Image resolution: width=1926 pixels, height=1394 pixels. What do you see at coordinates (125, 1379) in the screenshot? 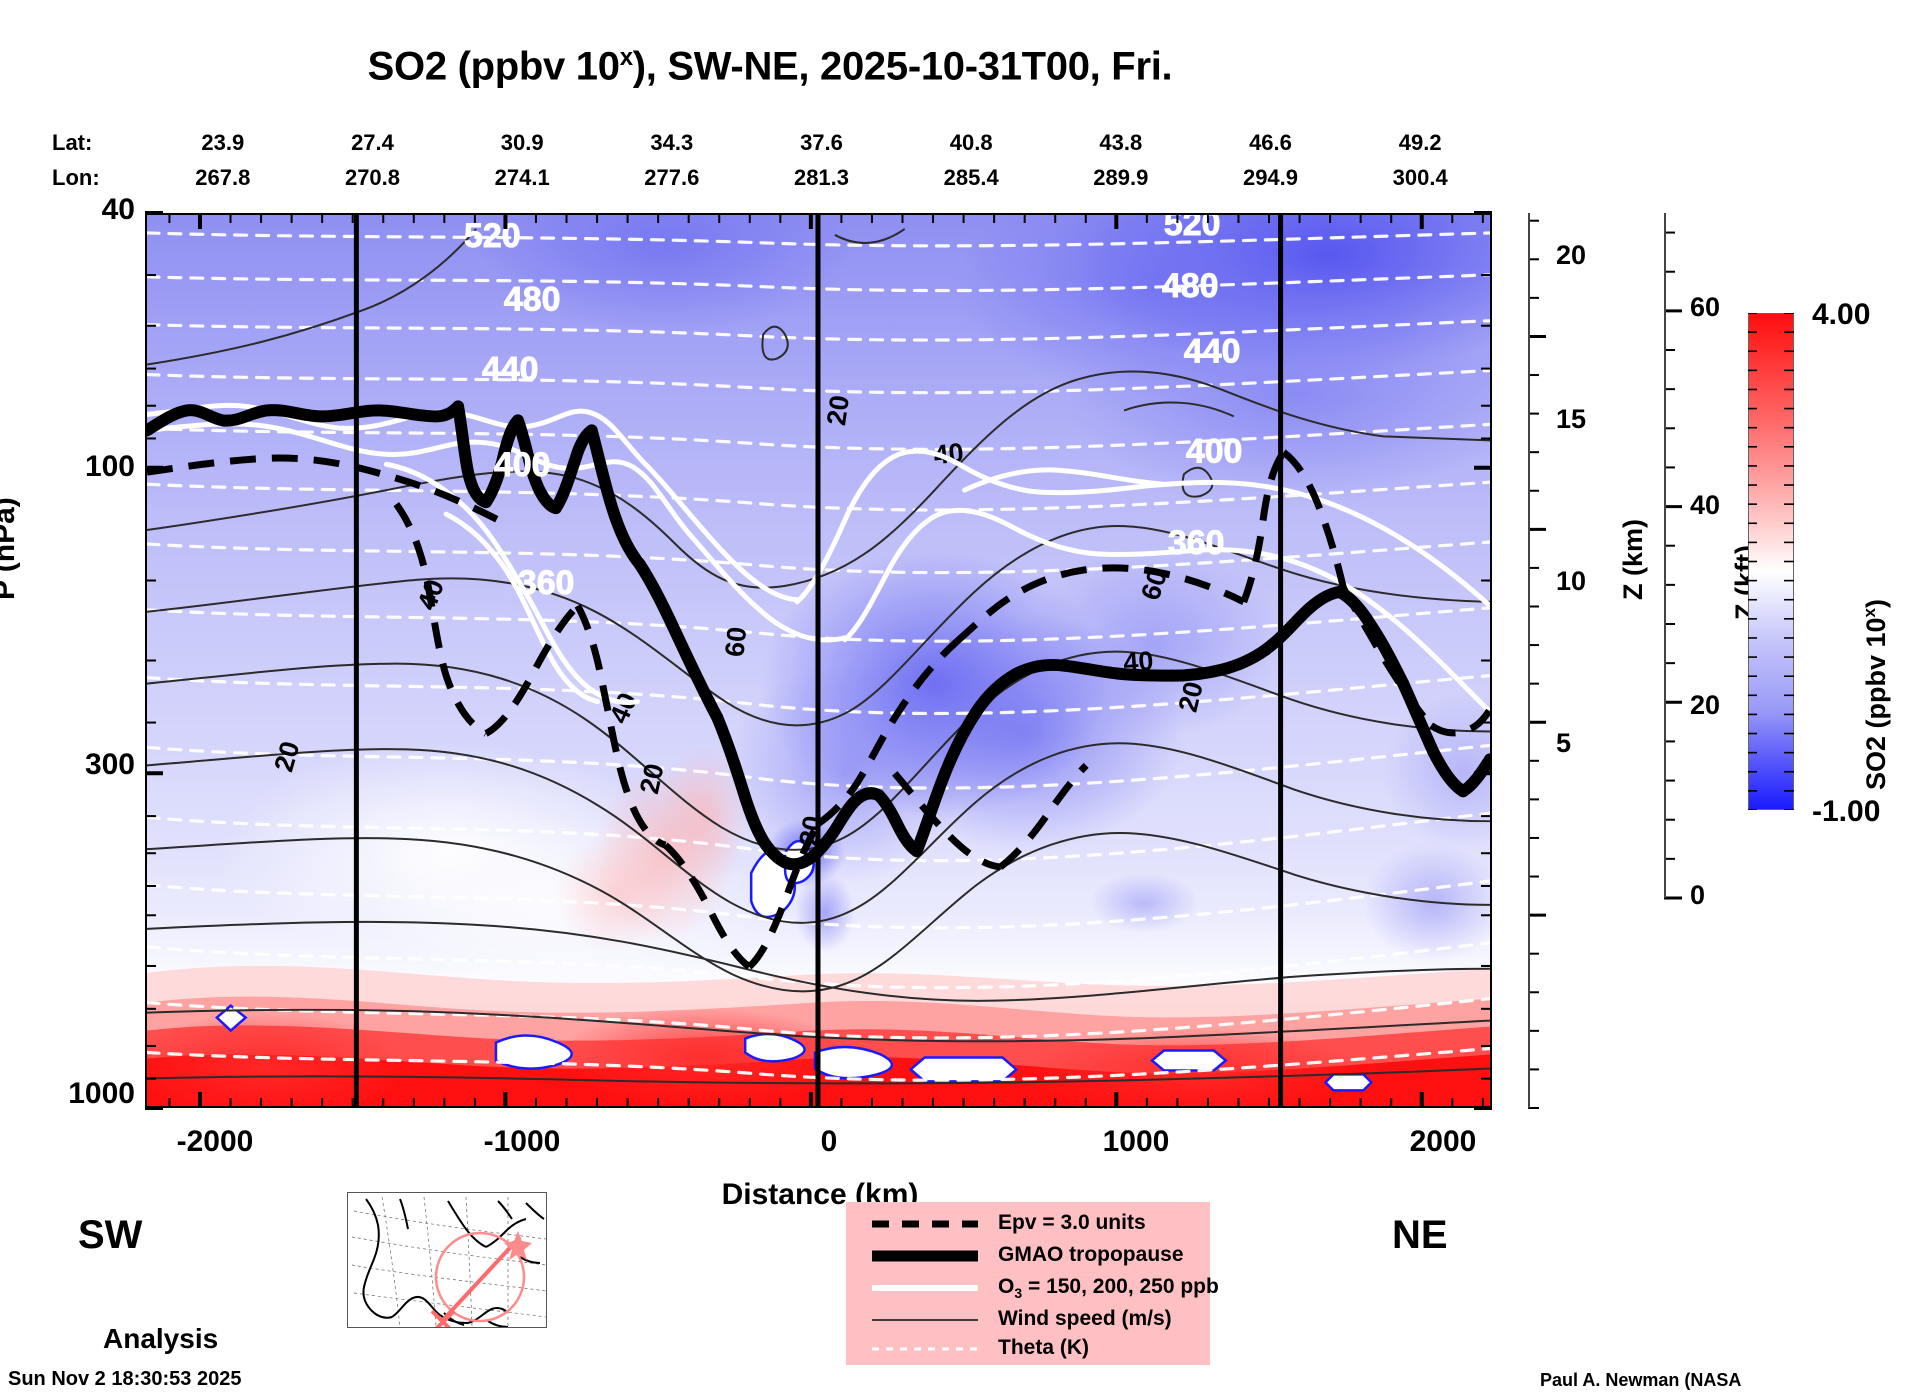
I see `timestamp-label: Sun Nov 2 18:30:53 2025` at bounding box center [125, 1379].